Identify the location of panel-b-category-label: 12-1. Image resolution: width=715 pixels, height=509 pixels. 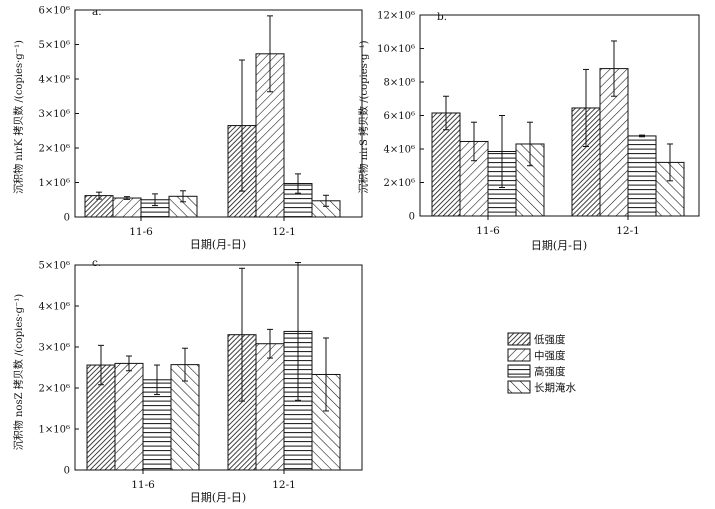
(628, 231).